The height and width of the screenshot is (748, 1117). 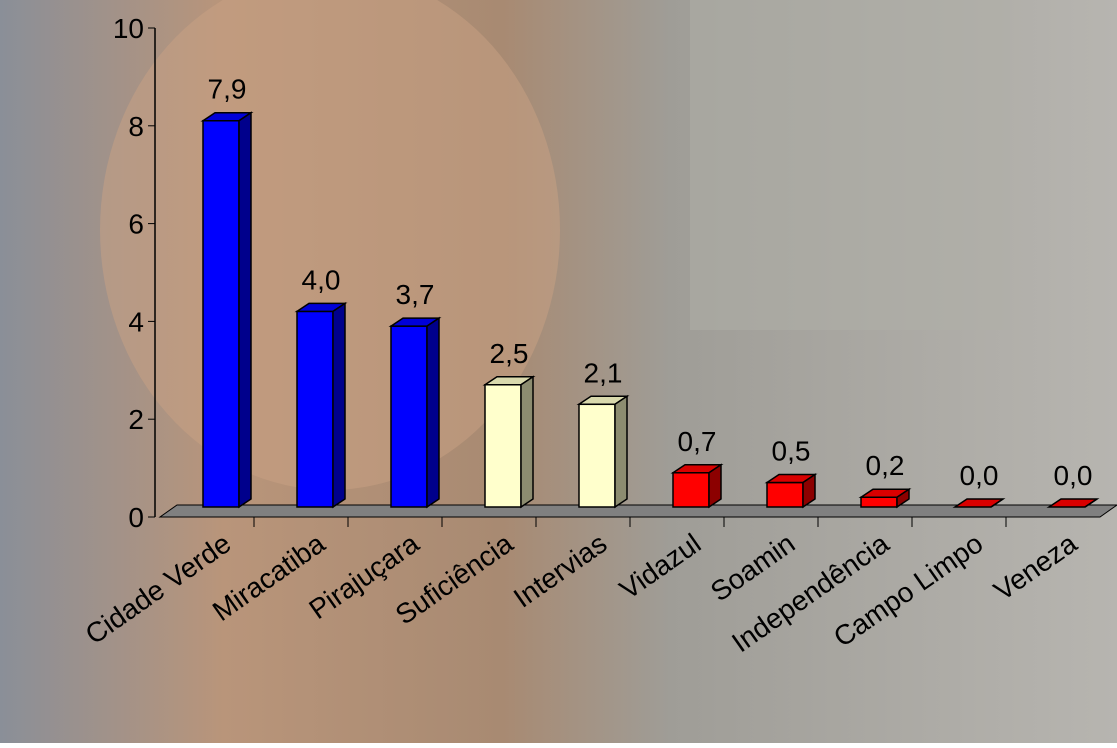 I want to click on value-label: 3,7, so click(x=415, y=294).